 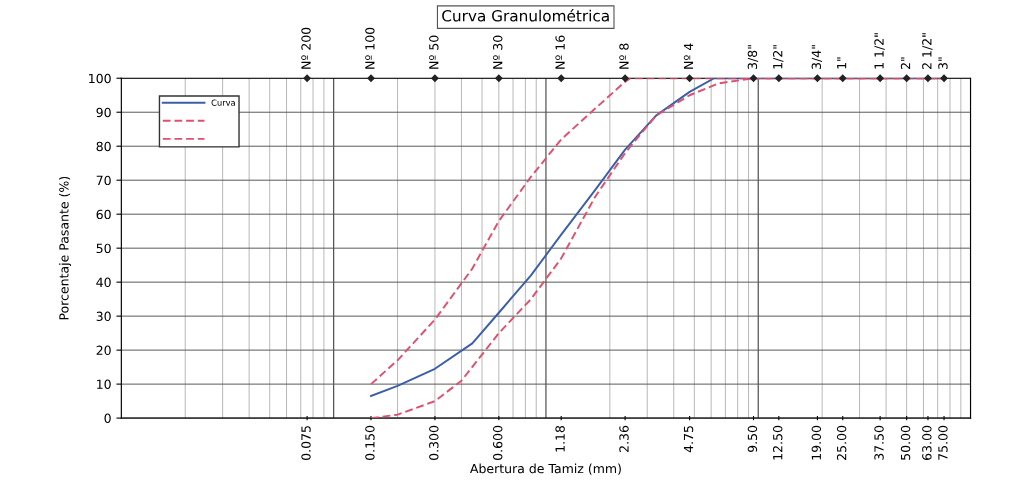 What do you see at coordinates (103, 146) in the screenshot?
I see `y-tick-label: 80` at bounding box center [103, 146].